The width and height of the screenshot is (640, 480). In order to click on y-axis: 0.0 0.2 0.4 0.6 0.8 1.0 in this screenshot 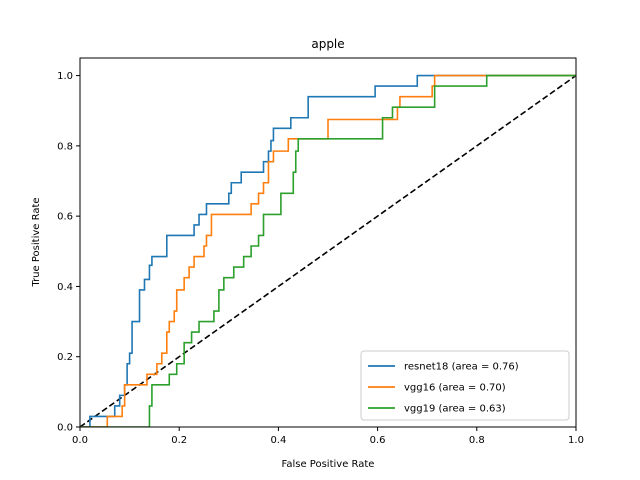, I will do `click(68, 252)`.